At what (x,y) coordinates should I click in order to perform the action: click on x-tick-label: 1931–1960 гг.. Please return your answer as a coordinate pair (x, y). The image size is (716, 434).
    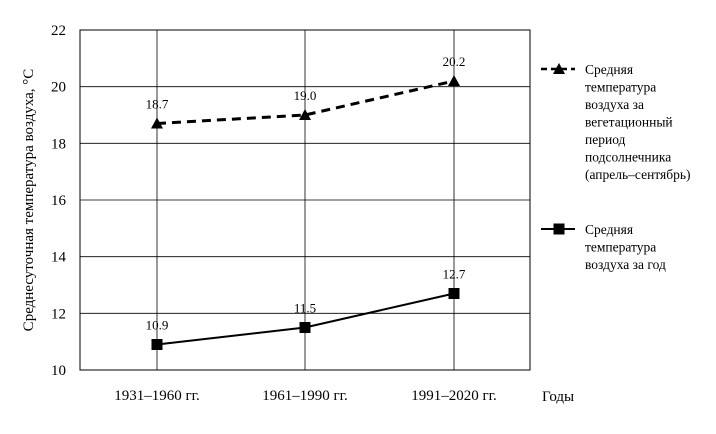
    Looking at the image, I should click on (157, 396).